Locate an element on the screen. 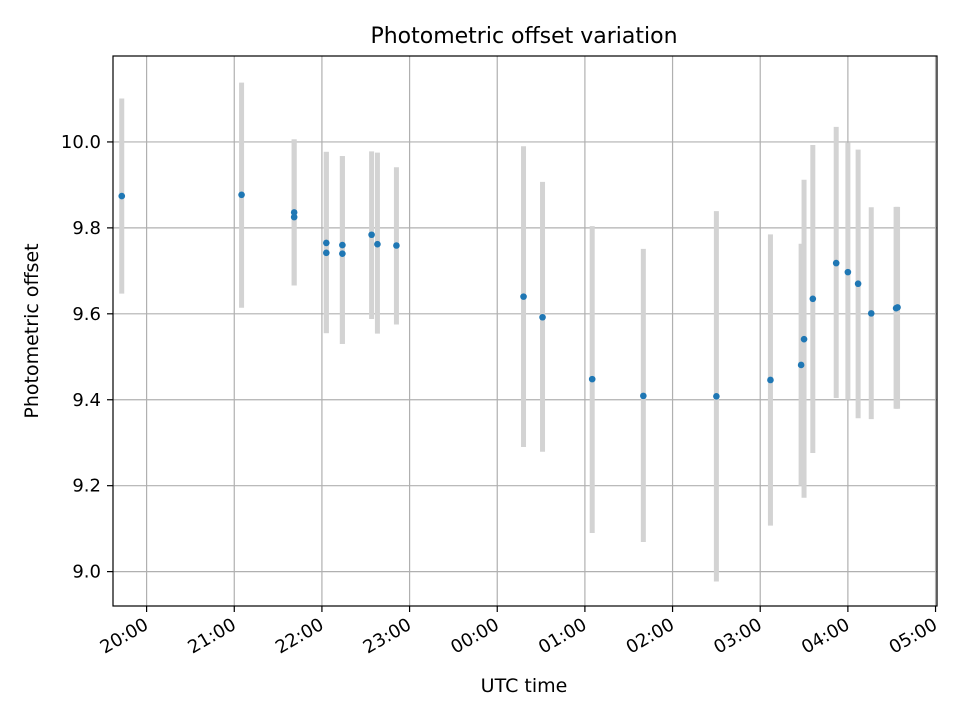  y-tick-label: 9.4 is located at coordinates (86, 400).